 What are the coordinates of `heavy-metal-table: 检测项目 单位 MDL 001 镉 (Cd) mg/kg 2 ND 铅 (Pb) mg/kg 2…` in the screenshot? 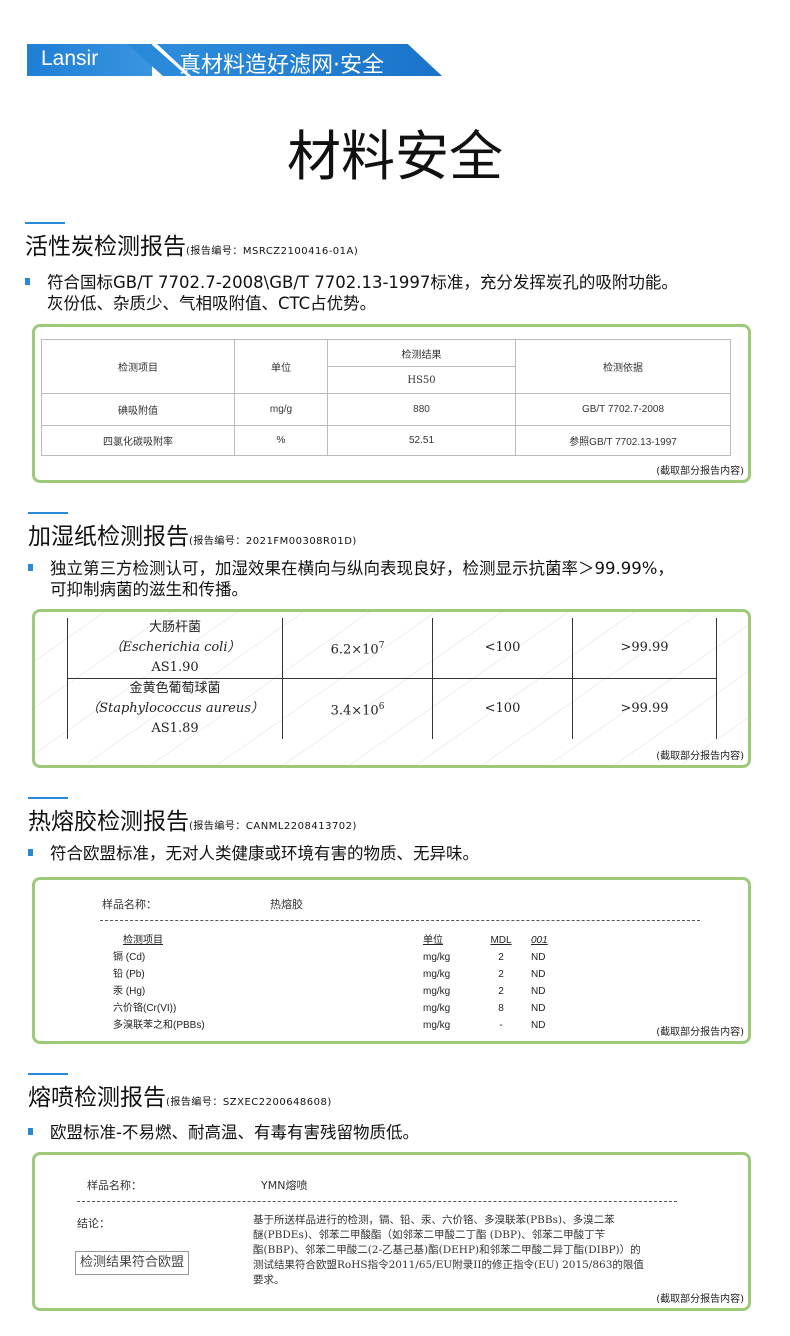 It's located at (343, 983).